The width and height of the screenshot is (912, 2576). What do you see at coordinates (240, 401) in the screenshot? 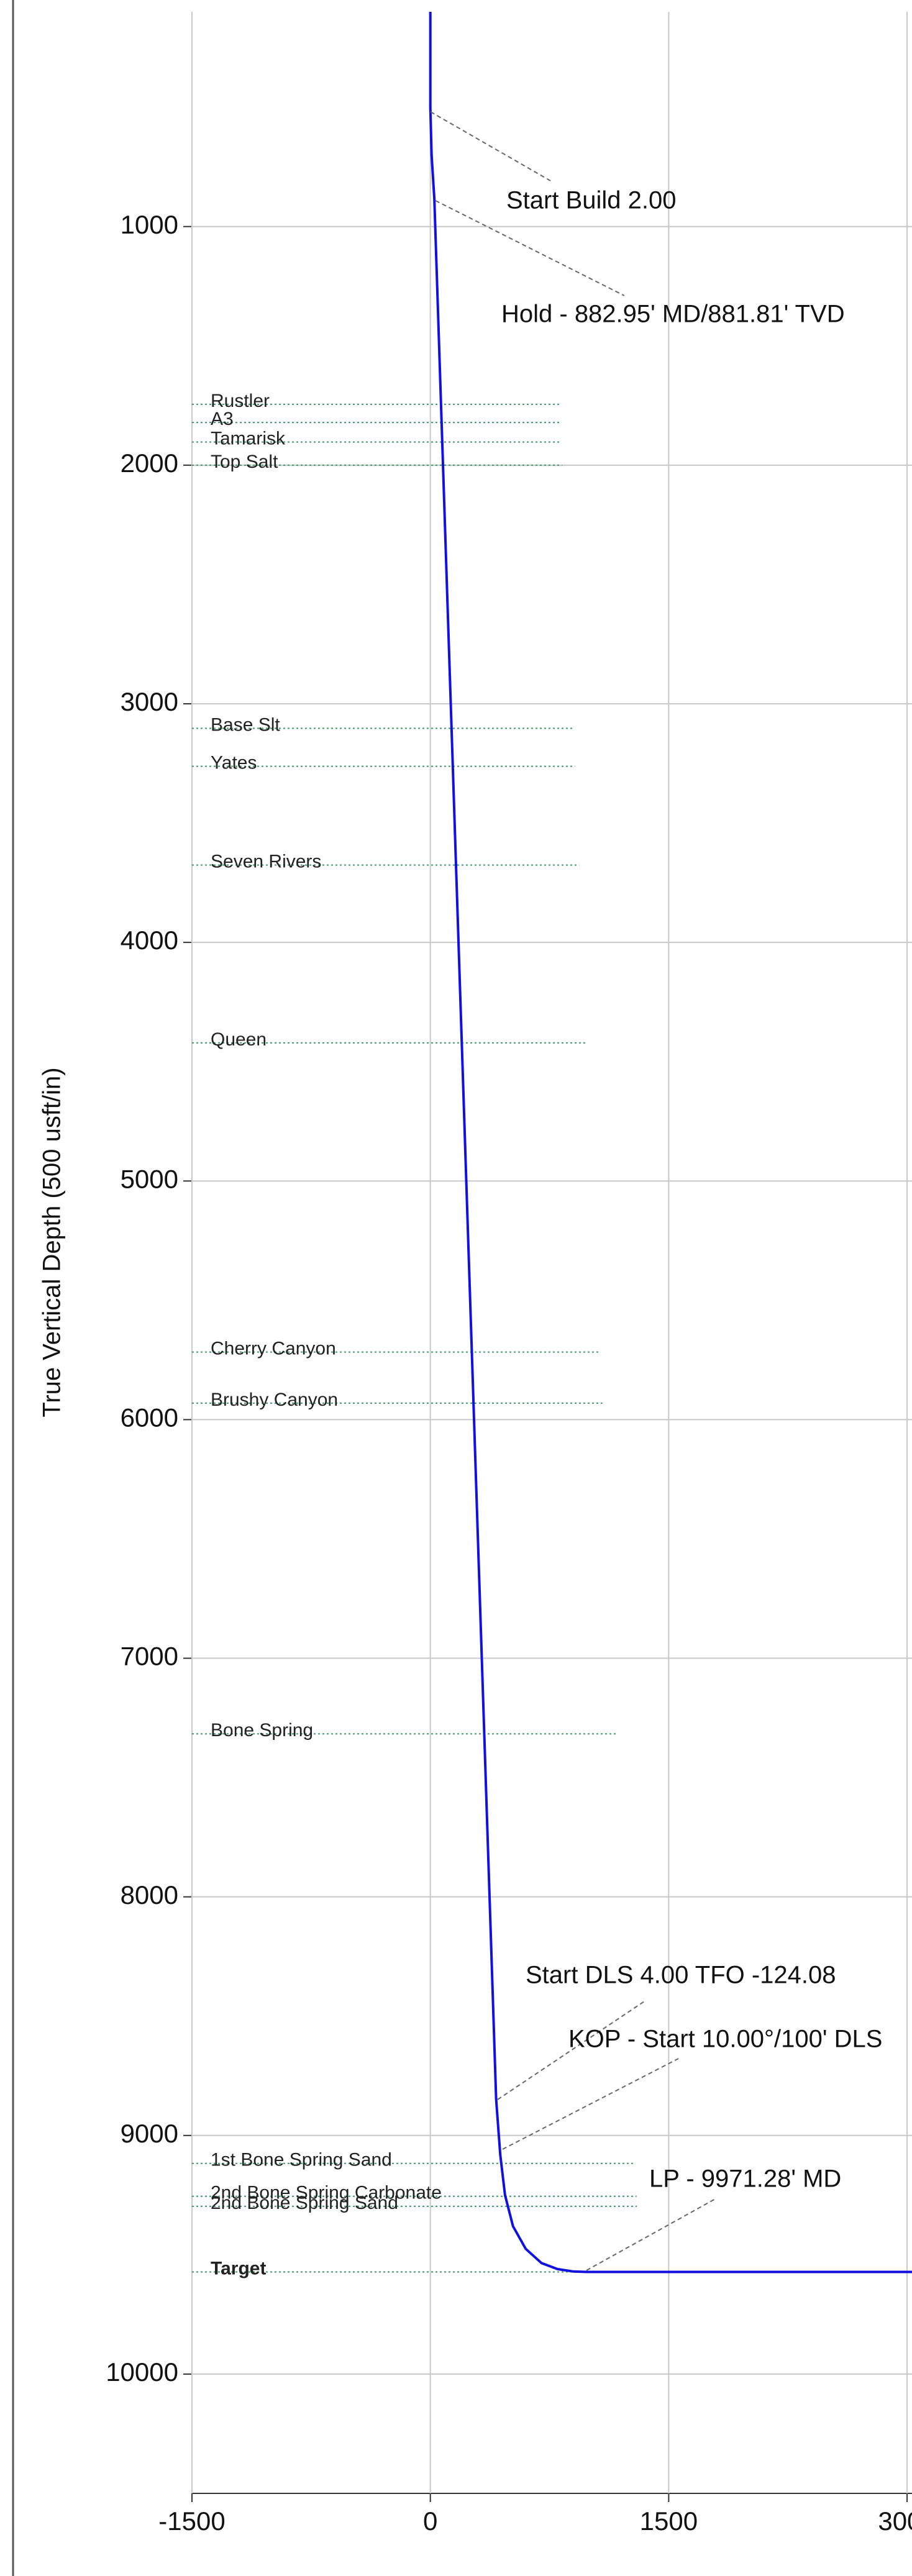
I see `formation-label: Rustler` at bounding box center [240, 401].